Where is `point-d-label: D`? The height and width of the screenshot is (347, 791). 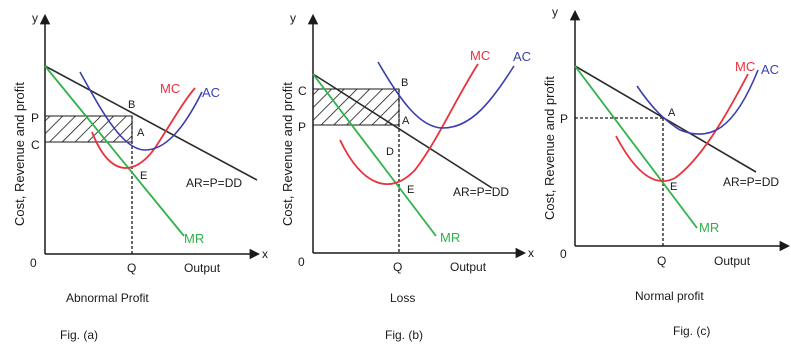
point-d-label: D is located at coordinates (390, 152).